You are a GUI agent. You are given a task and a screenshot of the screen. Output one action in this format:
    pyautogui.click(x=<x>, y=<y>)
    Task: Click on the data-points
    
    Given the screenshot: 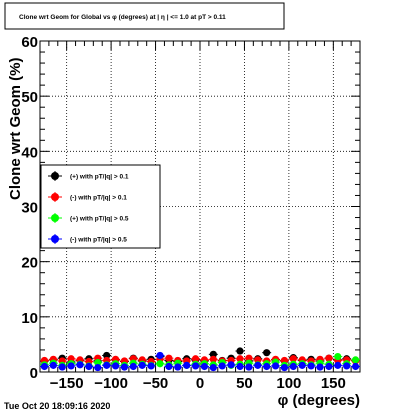 What is the action you would take?
    pyautogui.click(x=200, y=359)
    